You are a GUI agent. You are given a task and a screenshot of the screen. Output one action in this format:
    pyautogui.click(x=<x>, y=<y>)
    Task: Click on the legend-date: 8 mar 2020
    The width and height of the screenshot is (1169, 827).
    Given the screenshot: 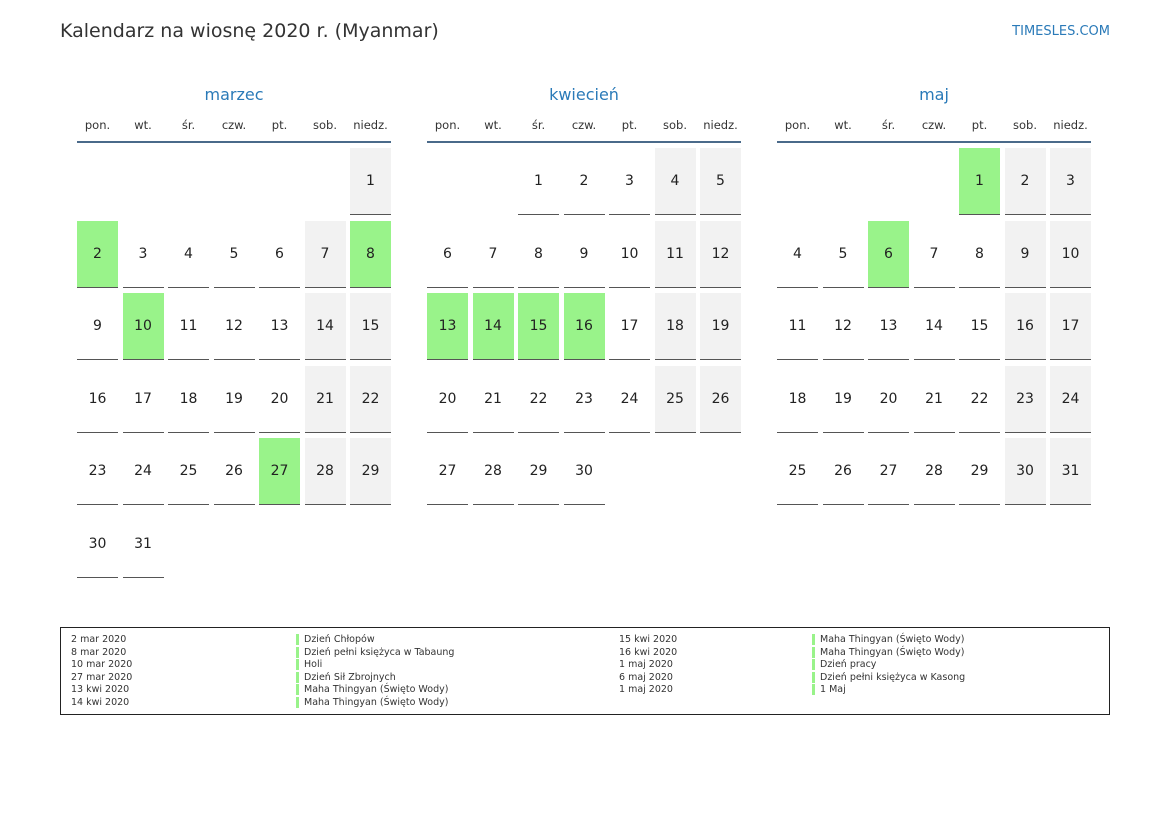 What is the action you would take?
    pyautogui.click(x=99, y=652)
    